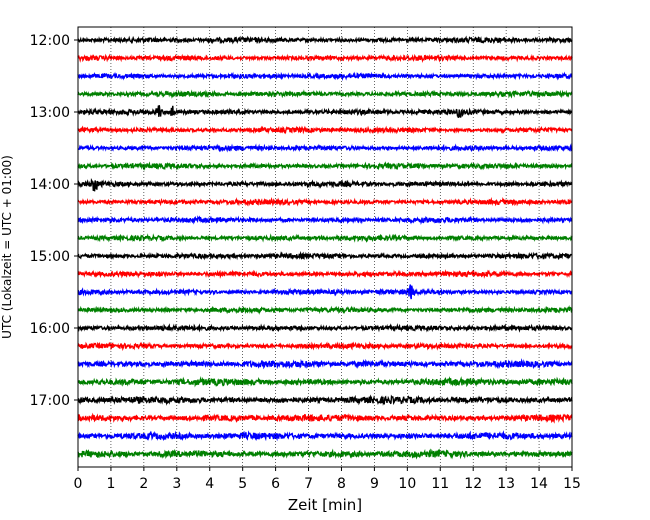 The height and width of the screenshot is (520, 650). I want to click on y-tick-label-1300: 13:00, so click(50, 113).